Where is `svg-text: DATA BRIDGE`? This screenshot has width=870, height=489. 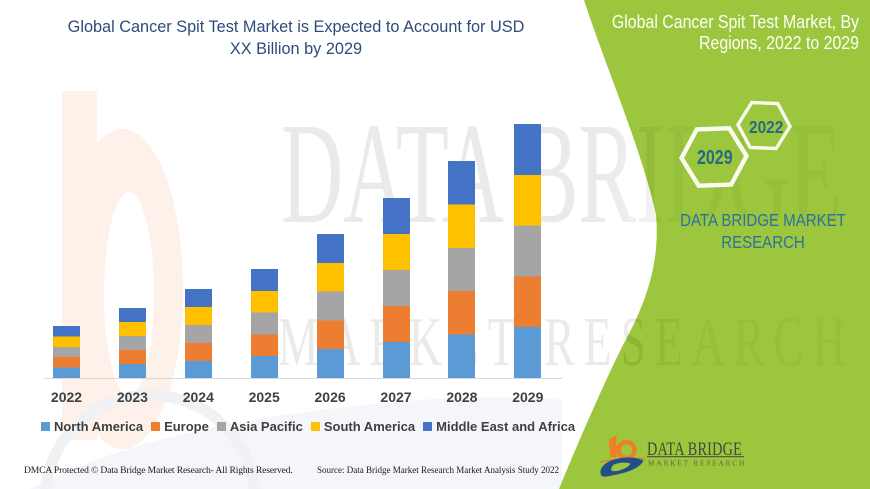 svg-text: DATA BRIDGE is located at coordinates (694, 448).